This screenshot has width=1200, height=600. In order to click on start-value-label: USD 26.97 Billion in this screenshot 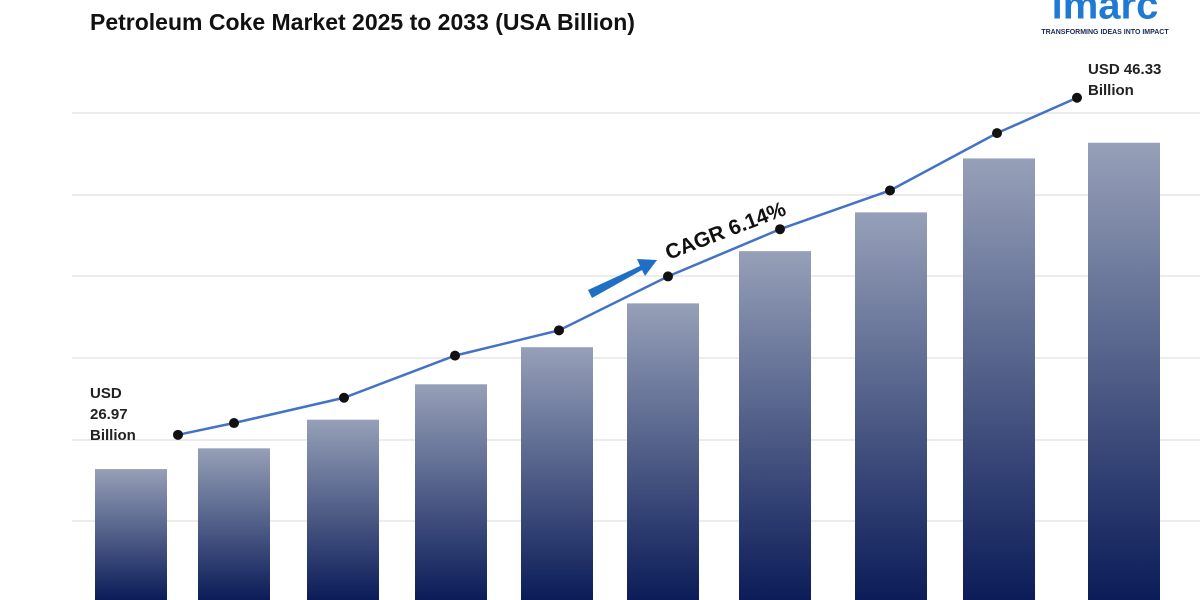, I will do `click(113, 414)`.